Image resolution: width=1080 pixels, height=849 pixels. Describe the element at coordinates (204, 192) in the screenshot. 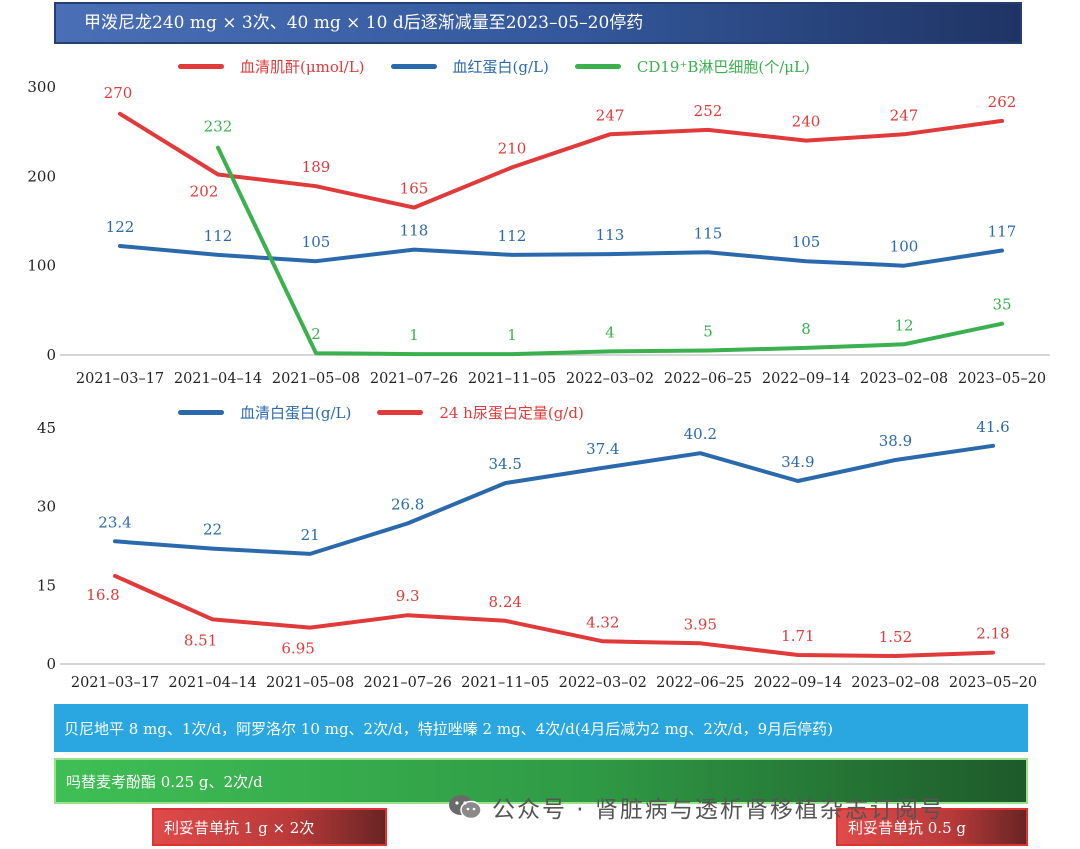

I see `data-label: 202` at that location.